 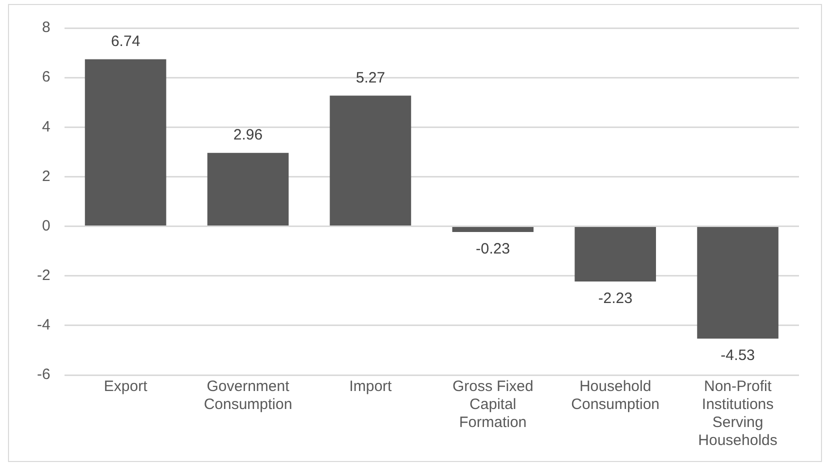 I want to click on y-tick-label: 6, so click(x=46, y=77).